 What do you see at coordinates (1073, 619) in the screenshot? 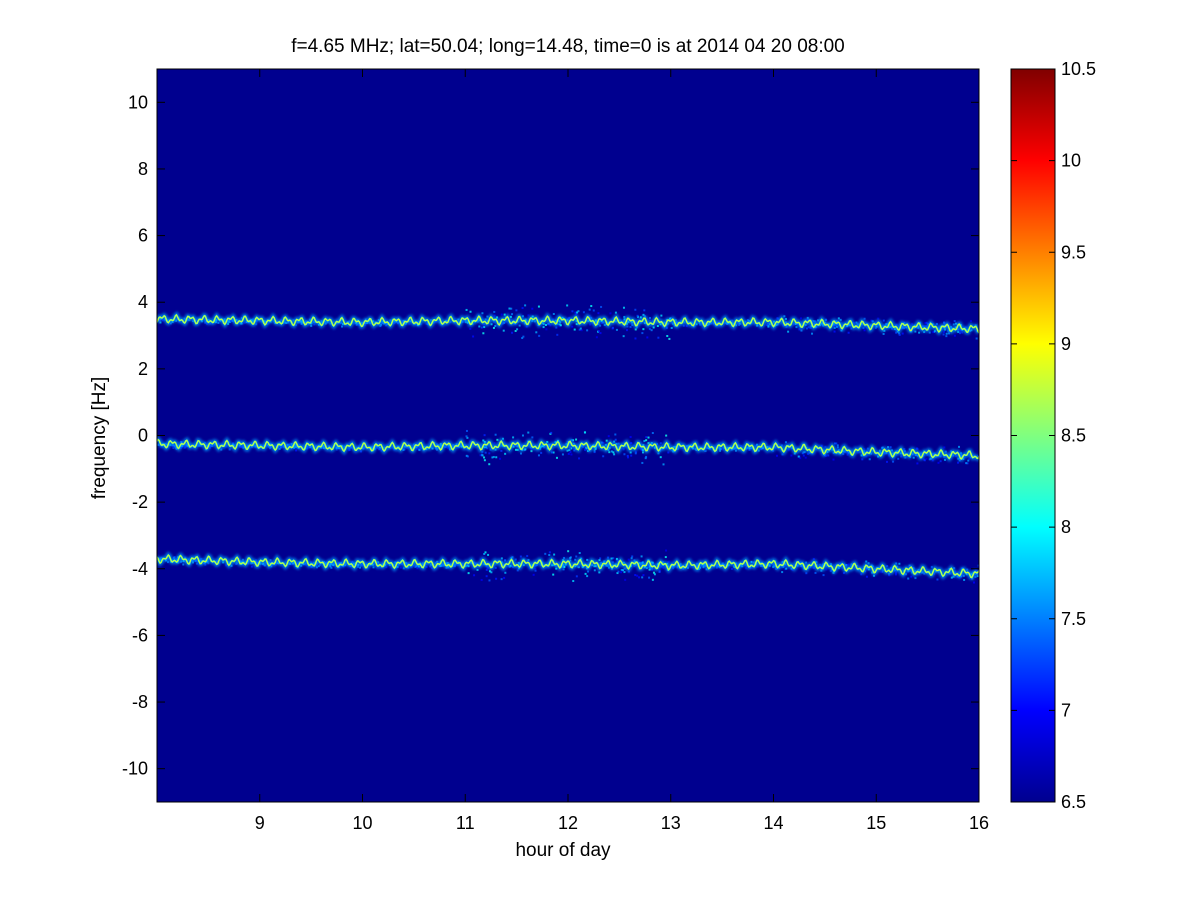
I see `colorbar-tick-label: 7.5` at bounding box center [1073, 619].